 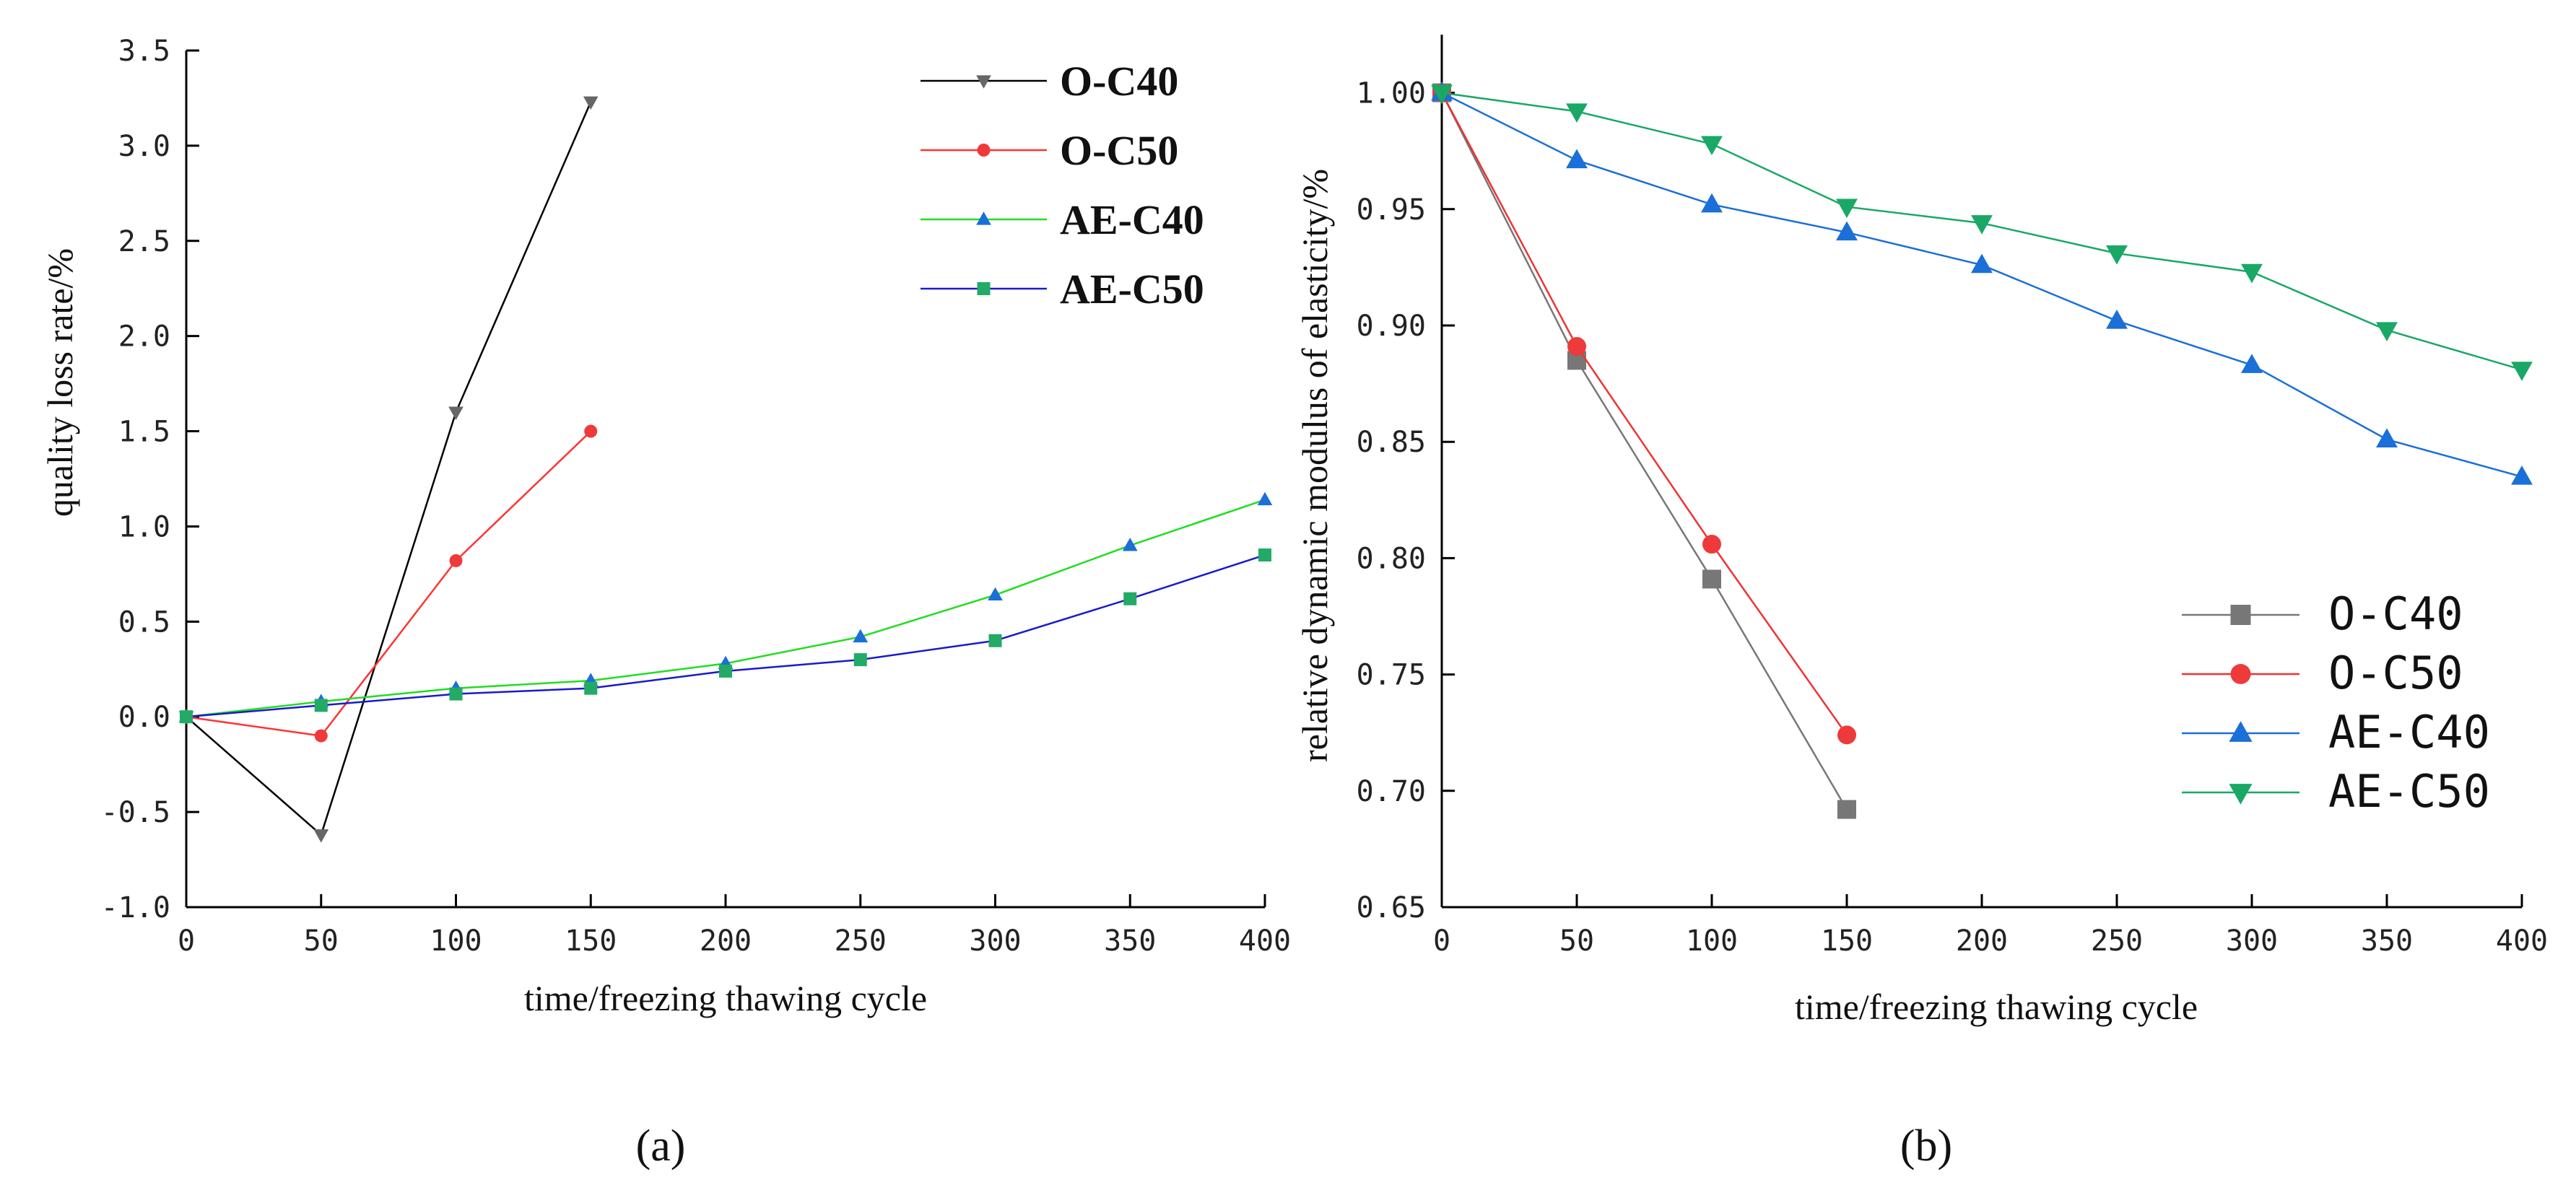 What do you see at coordinates (186, 941) in the screenshot?
I see `chart-a-x-tick-label: 0` at bounding box center [186, 941].